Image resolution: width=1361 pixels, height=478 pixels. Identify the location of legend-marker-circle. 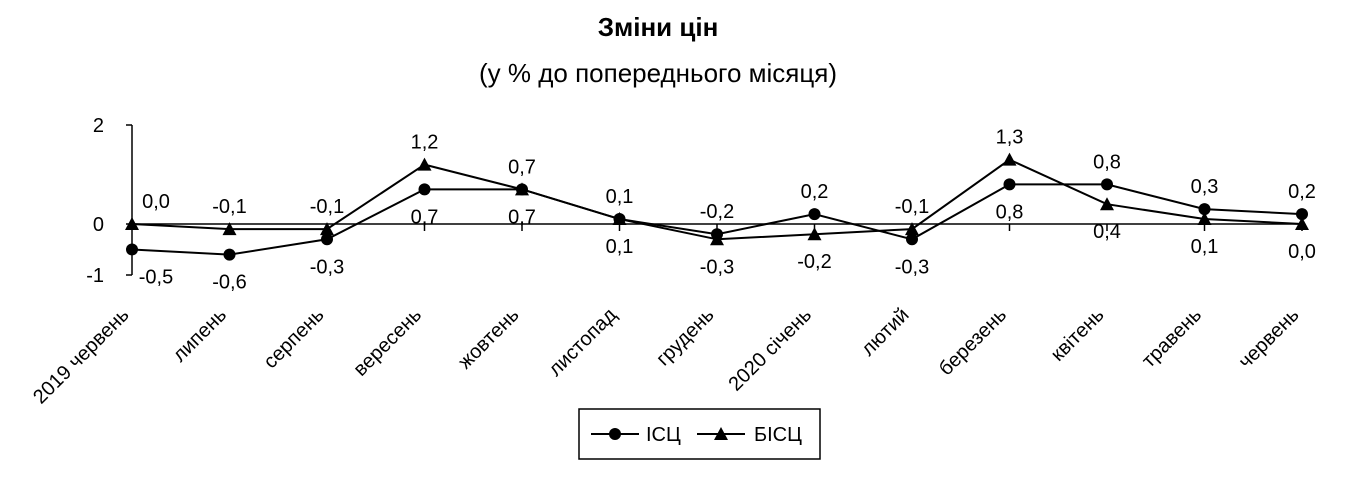
(615, 434).